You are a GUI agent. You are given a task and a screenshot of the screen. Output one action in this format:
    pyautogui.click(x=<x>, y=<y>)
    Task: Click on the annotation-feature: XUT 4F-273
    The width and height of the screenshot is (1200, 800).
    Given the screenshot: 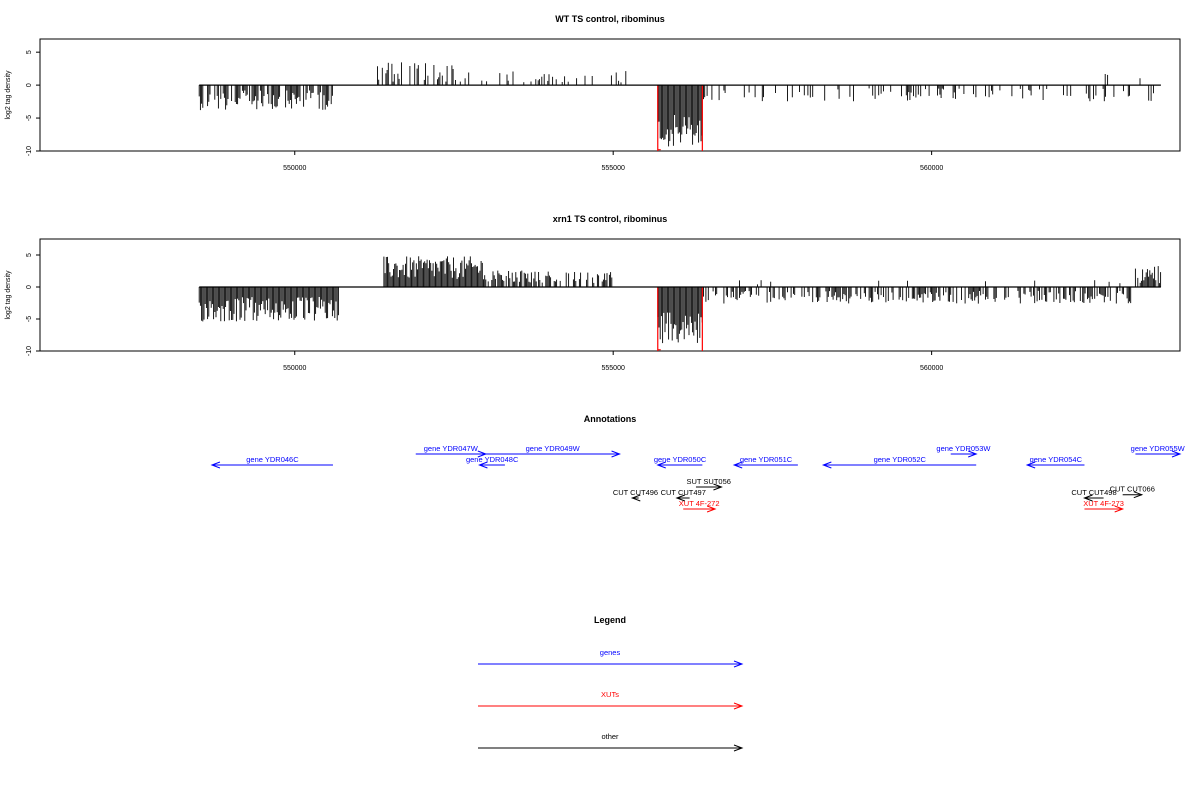 What is the action you would take?
    pyautogui.click(x=1104, y=506)
    